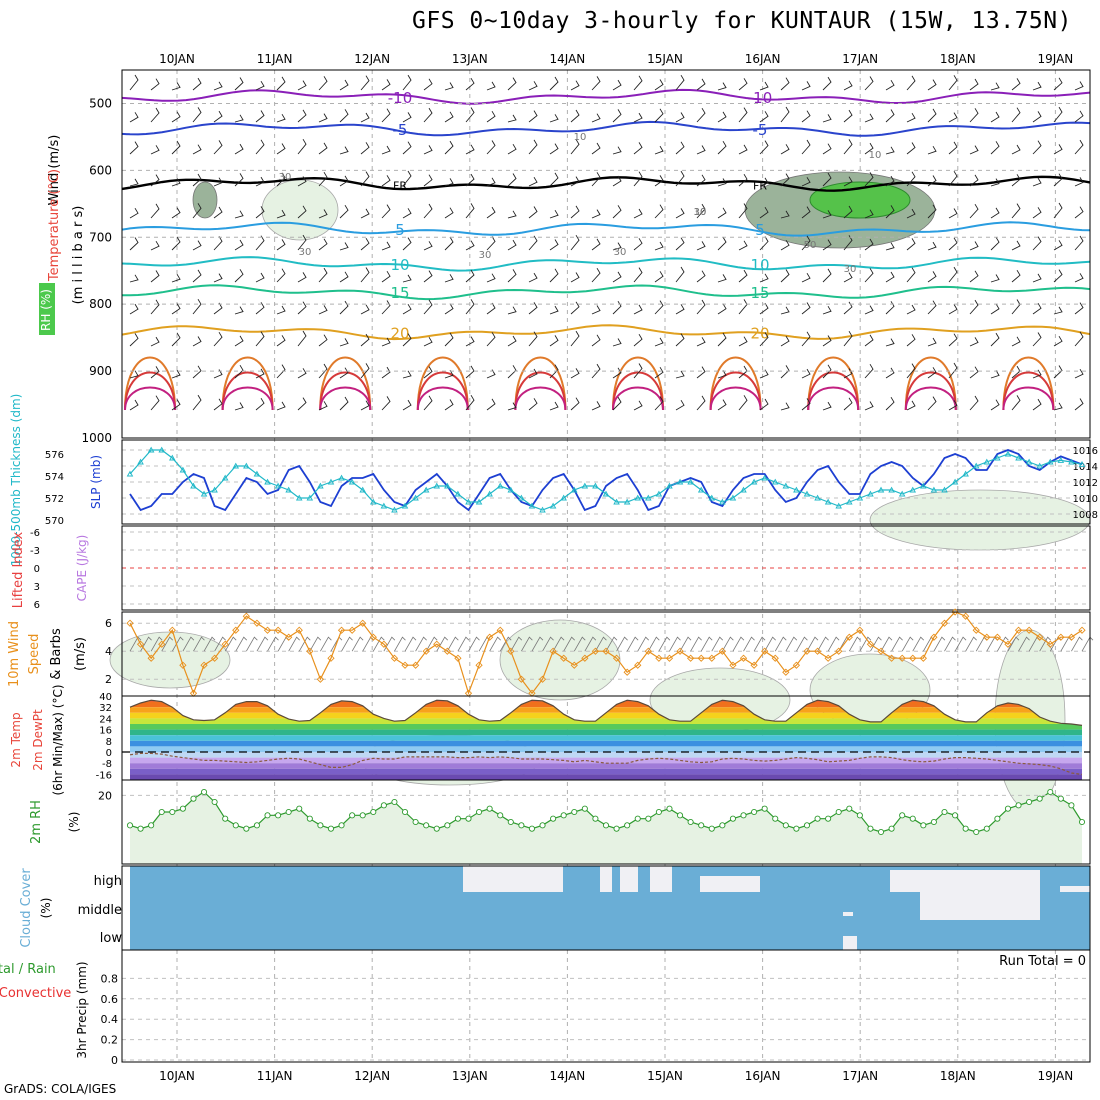  What do you see at coordinates (759, 265) in the screenshot?
I see `isotherm-label: 10` at bounding box center [759, 265].